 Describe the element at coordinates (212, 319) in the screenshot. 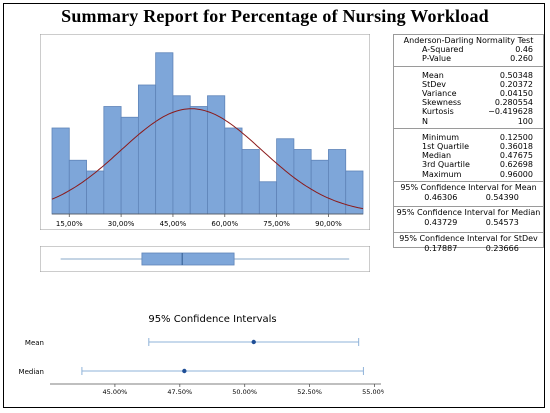

I see `ci-chart-title: 95% Confidence Intervals` at that location.